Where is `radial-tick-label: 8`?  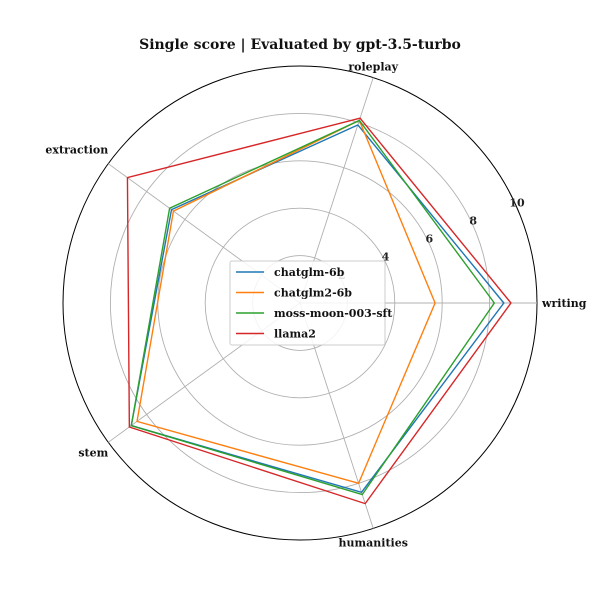 radial-tick-label: 8 is located at coordinates (473, 220).